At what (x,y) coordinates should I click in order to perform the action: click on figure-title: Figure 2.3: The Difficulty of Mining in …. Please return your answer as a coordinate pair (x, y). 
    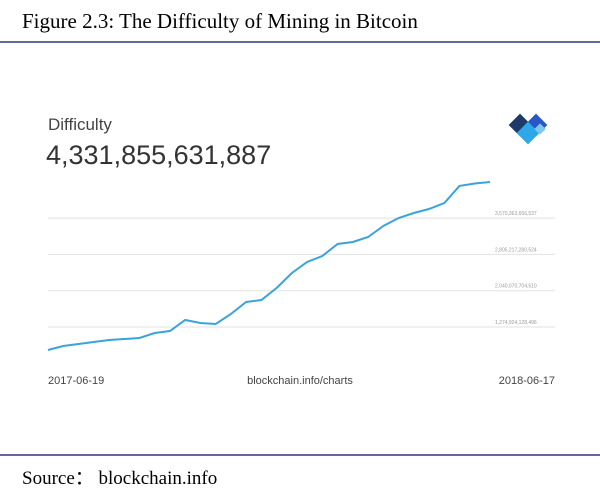
    Looking at the image, I should click on (220, 21).